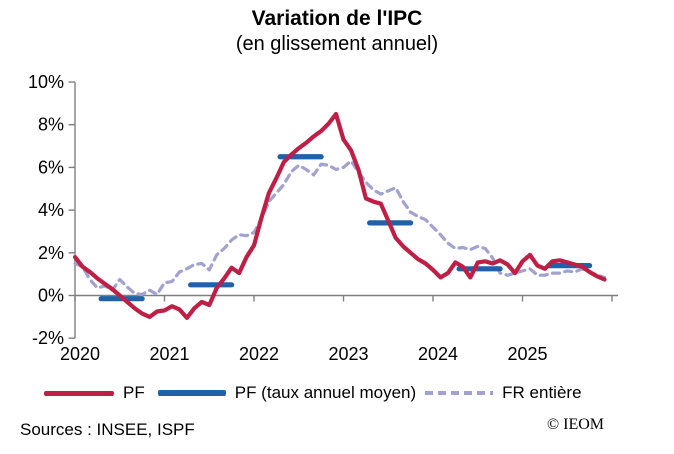 This screenshot has width=674, height=454. What do you see at coordinates (348, 354) in the screenshot?
I see `x-axis-label: 2023` at bounding box center [348, 354].